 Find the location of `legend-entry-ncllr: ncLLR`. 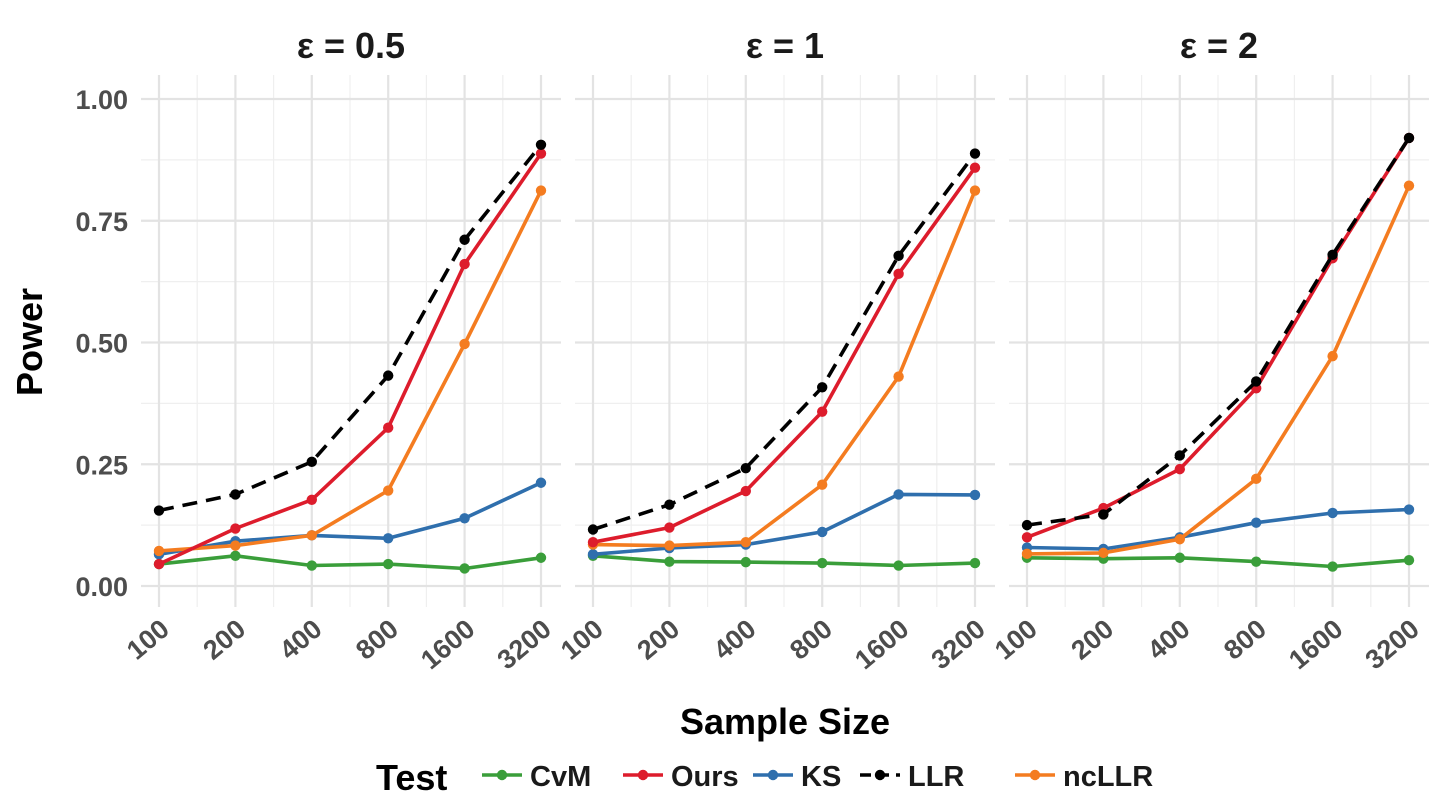

legend-entry-ncllr: ncLLR is located at coordinates (1084, 777).